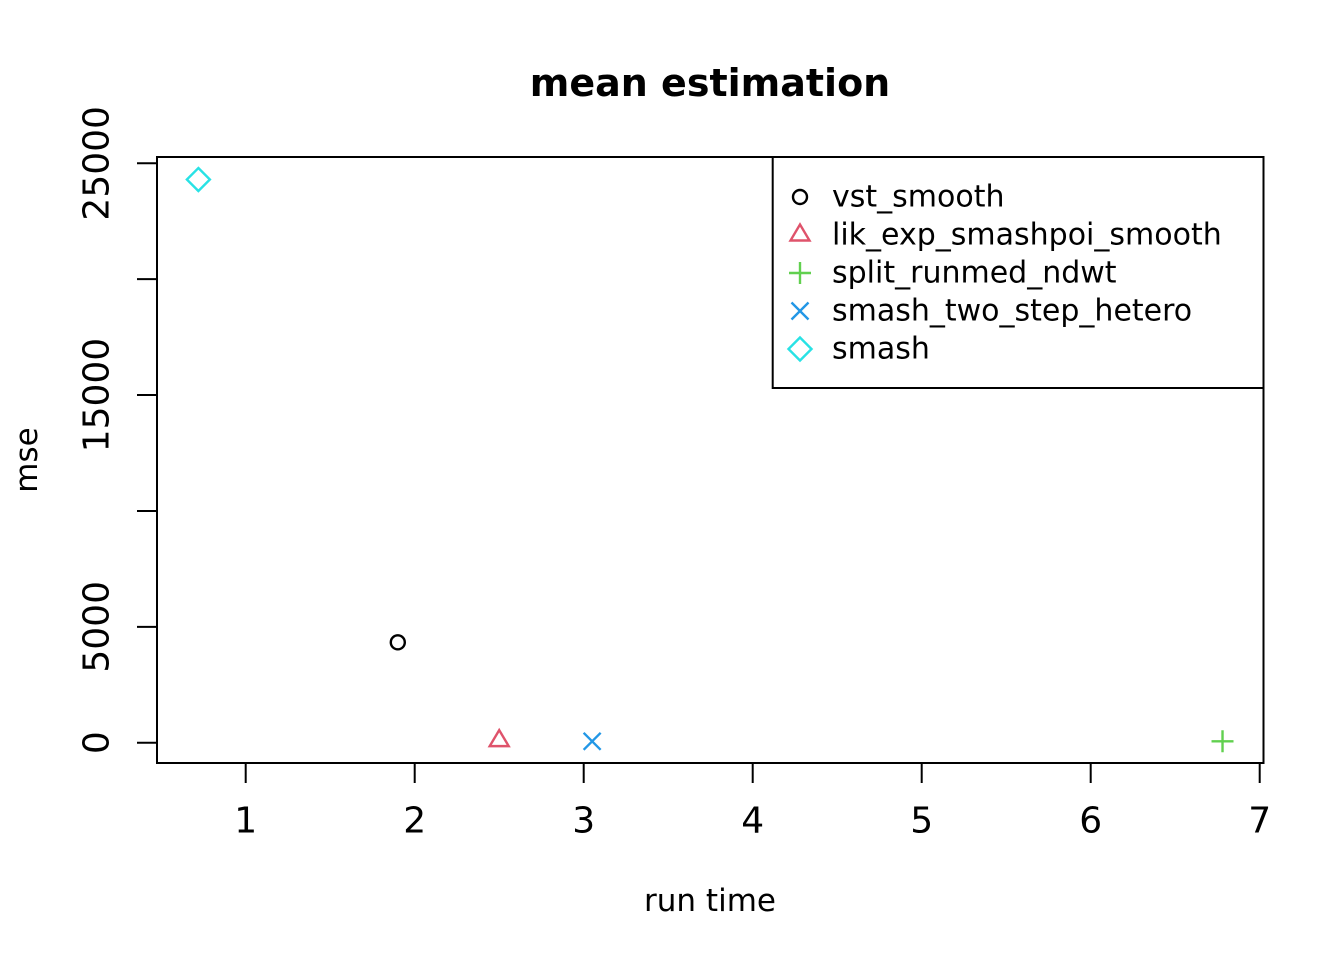 The image size is (1344, 964). What do you see at coordinates (918, 197) in the screenshot?
I see `legend-item-label: vst_smooth` at bounding box center [918, 197].